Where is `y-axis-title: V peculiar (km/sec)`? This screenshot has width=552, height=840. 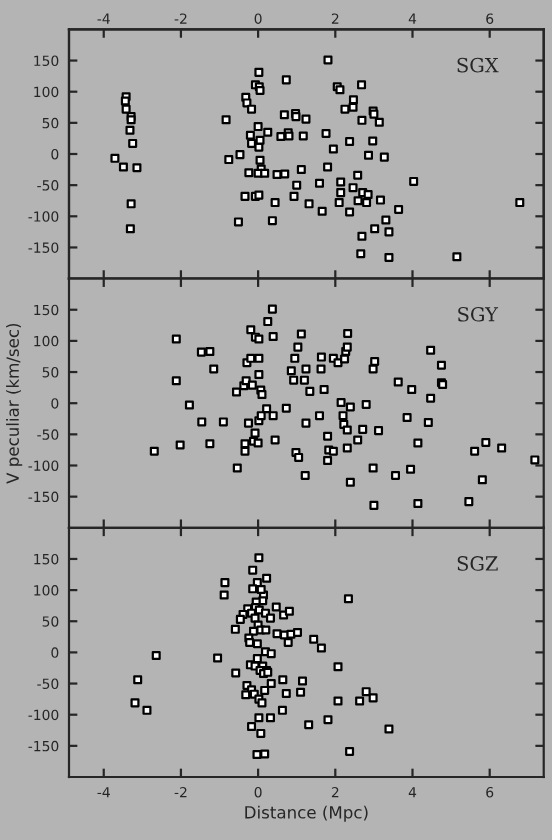
y-axis-title: V peculiar (km/sec) is located at coordinates (14, 403).